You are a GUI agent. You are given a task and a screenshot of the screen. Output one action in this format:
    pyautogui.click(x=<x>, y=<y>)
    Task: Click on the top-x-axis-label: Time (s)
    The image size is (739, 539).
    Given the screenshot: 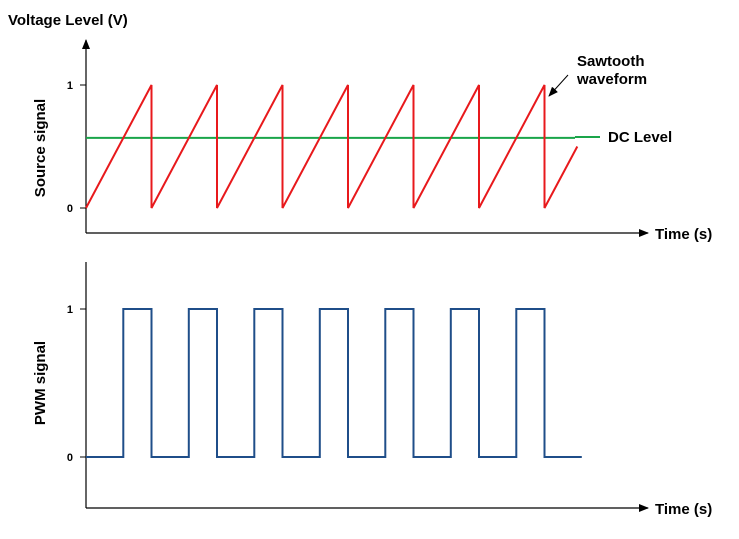 What is the action you would take?
    pyautogui.click(x=683, y=234)
    